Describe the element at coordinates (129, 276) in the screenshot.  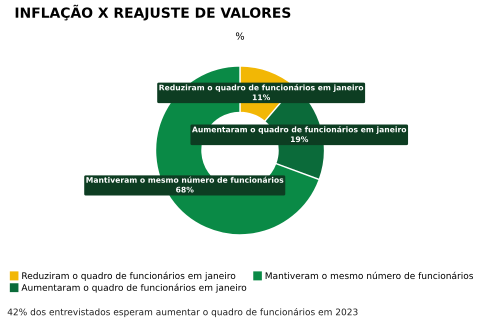
I see `legend-label: Reduziram o quadro de funcionários em janeiro` at that location.